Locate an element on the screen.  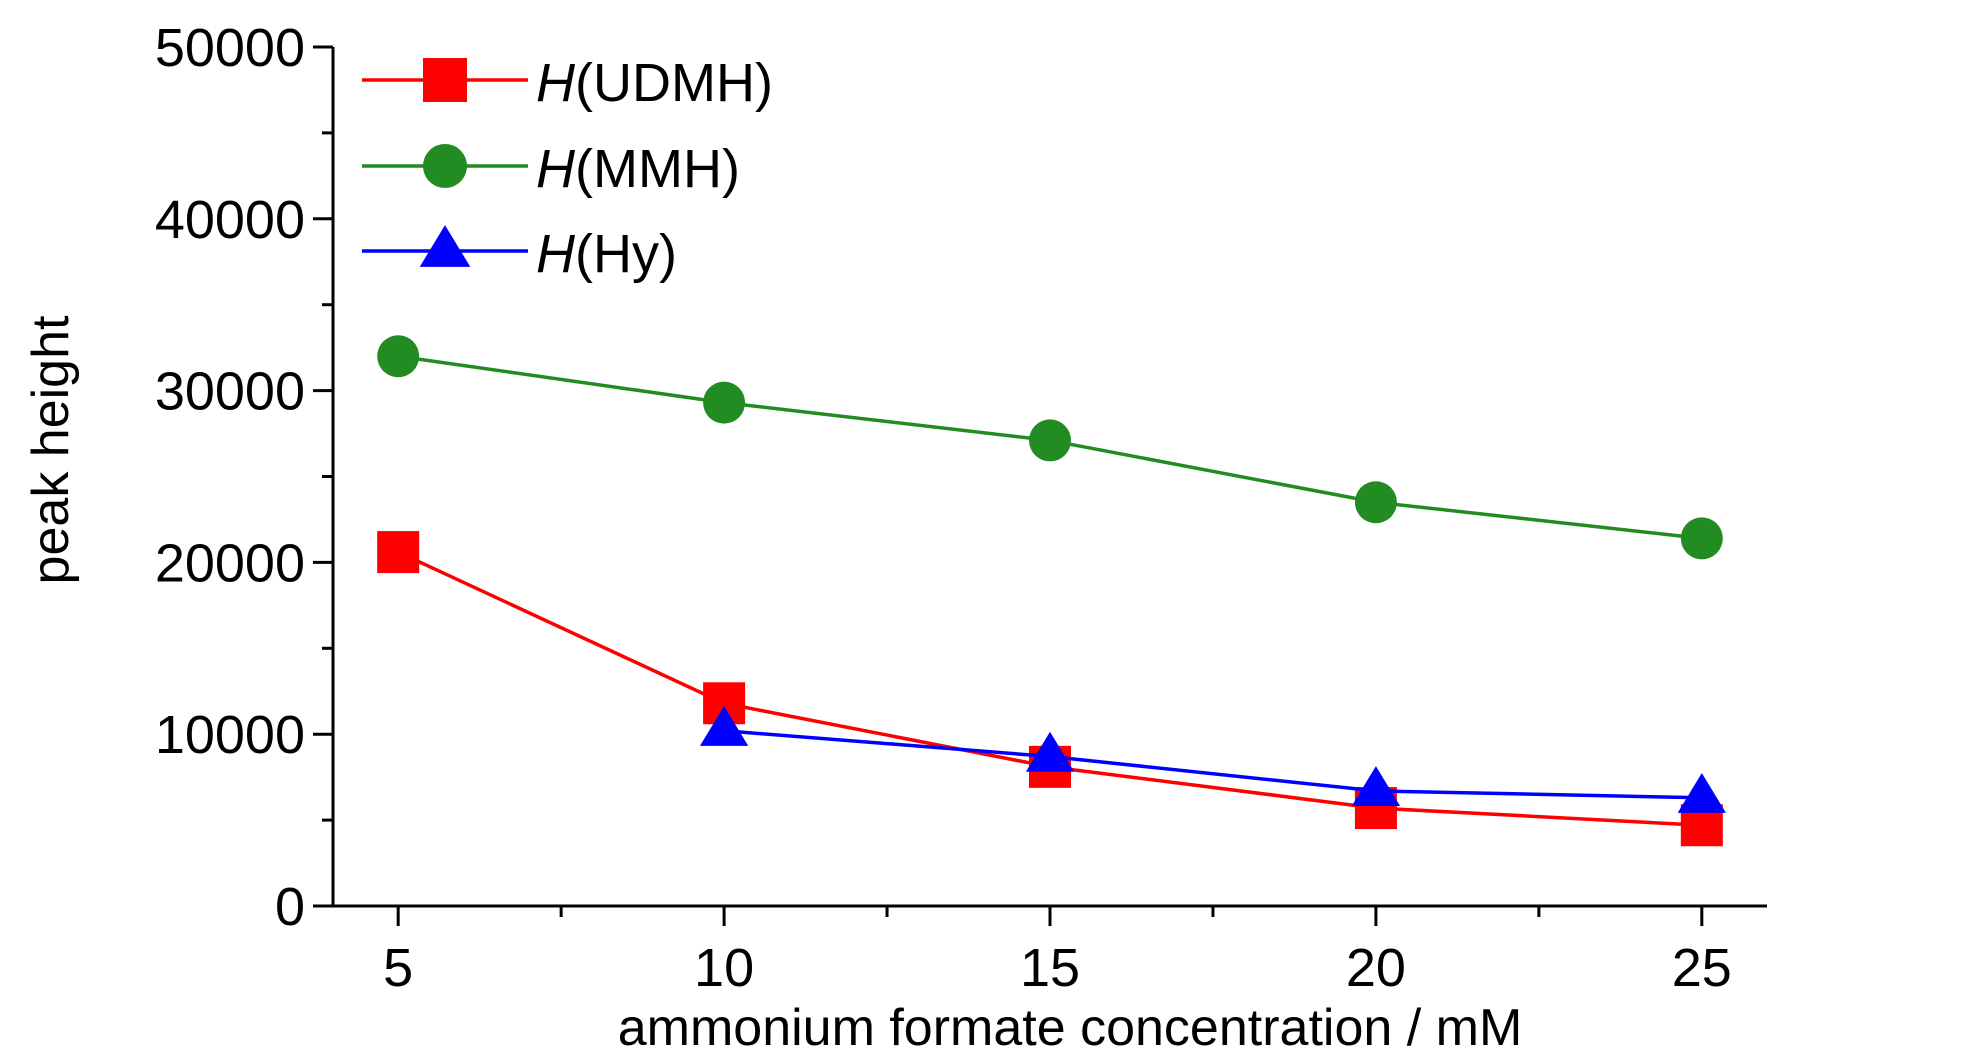
x-tick-label: 5 is located at coordinates (398, 968).